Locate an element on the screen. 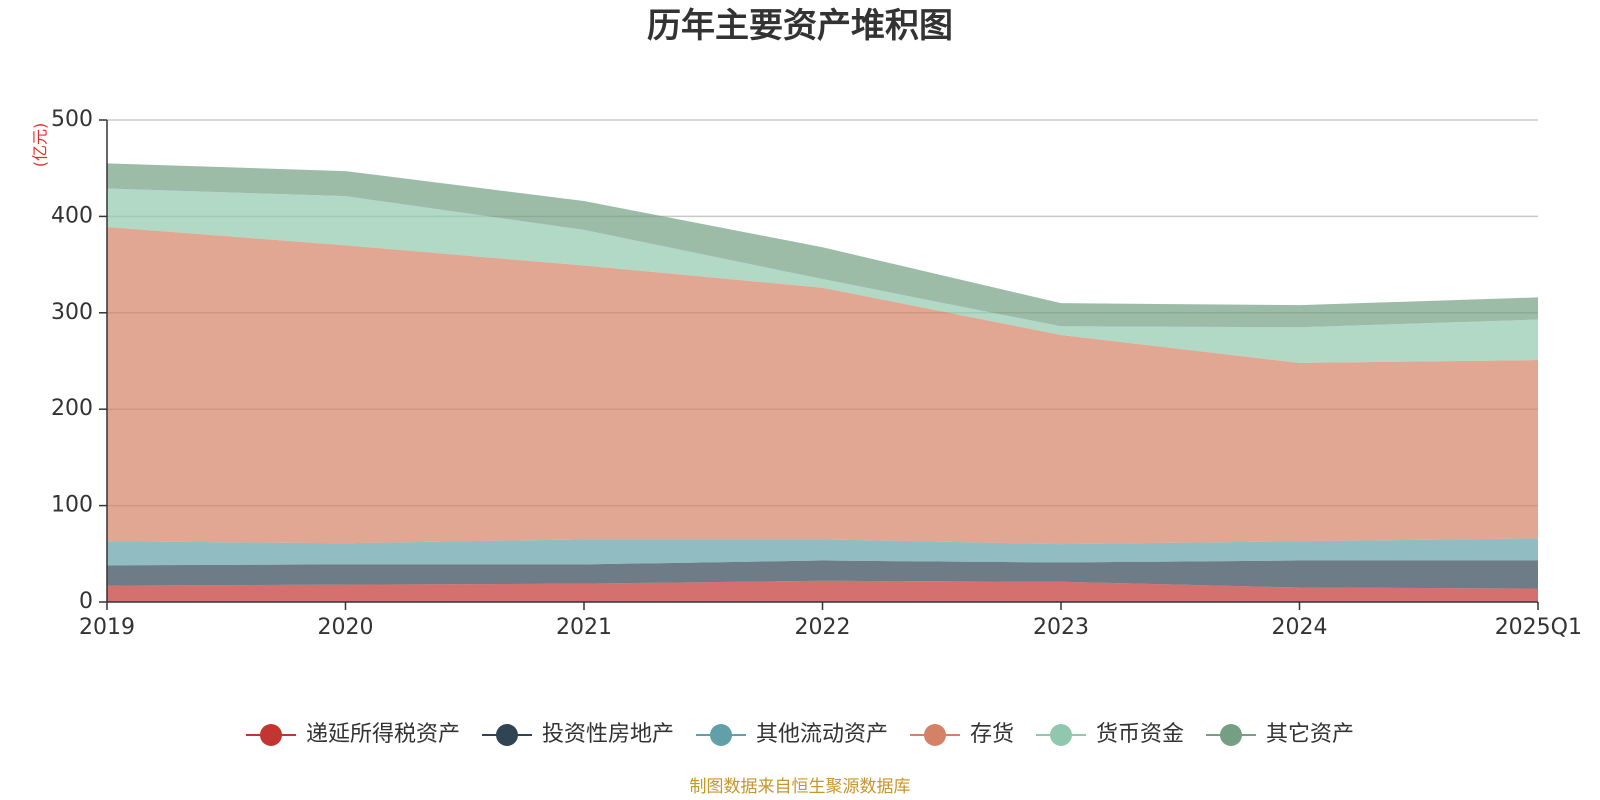  y-tick-label-400: 400 is located at coordinates (72, 215).